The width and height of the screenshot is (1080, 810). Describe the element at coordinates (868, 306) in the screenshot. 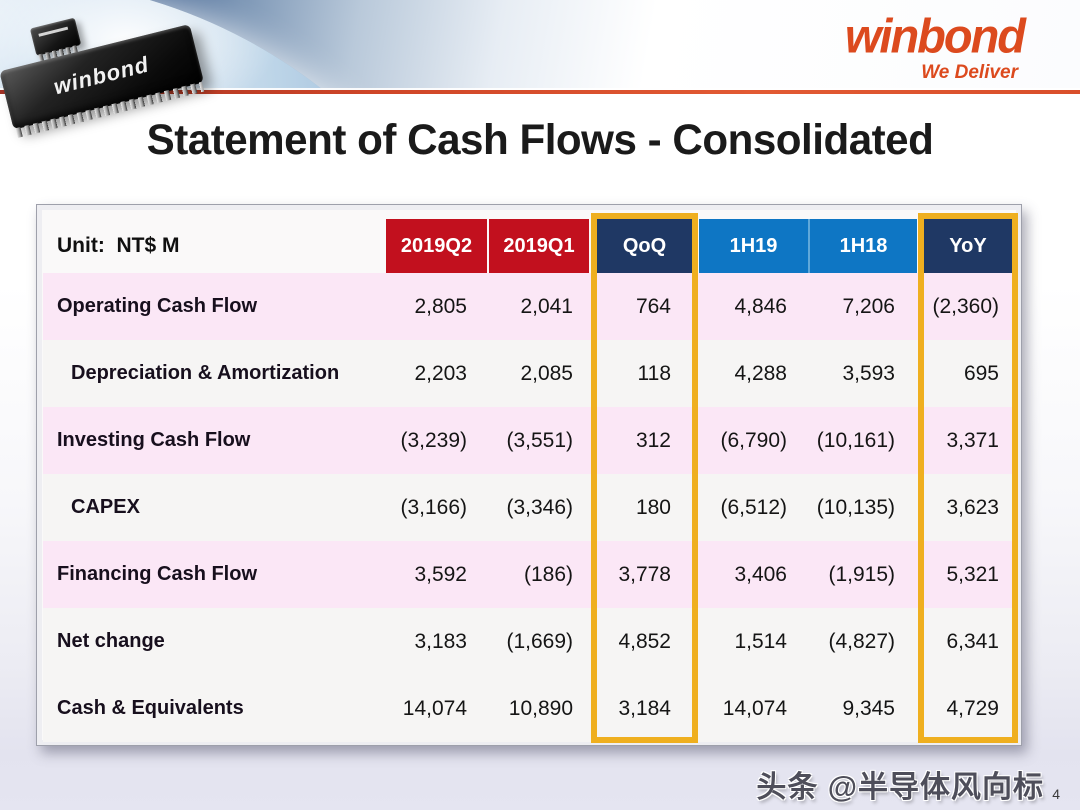

I see `cell-value: 7,206` at that location.